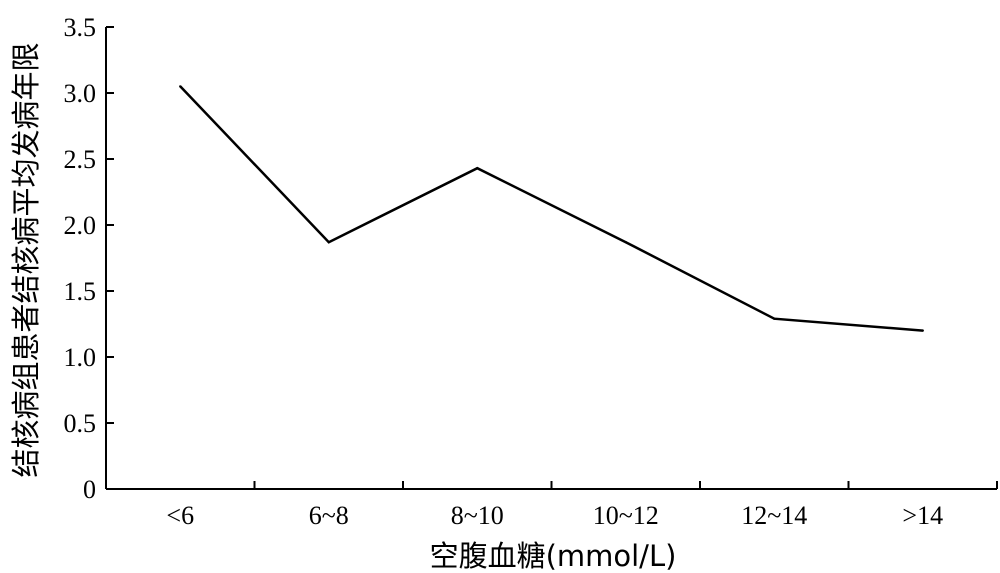  What do you see at coordinates (89, 489) in the screenshot?
I see `y-tick-label: 0` at bounding box center [89, 489].